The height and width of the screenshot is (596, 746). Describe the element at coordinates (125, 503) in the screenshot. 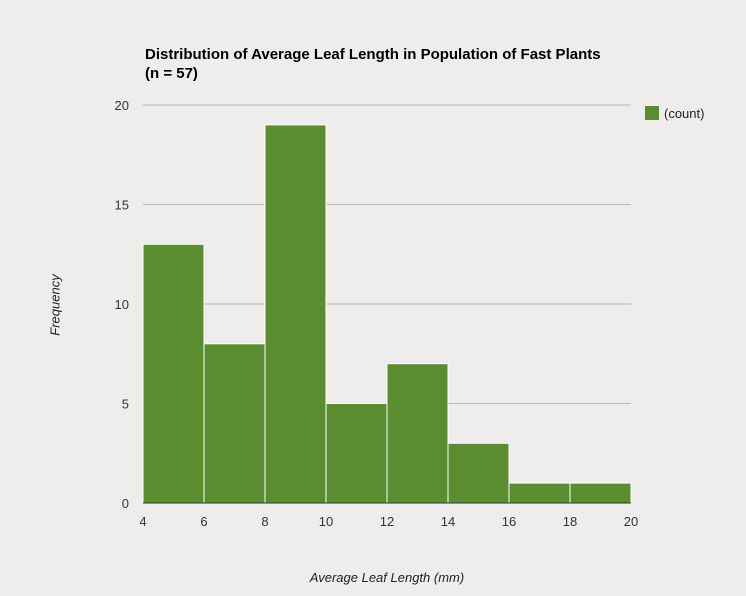

I see `y-tick-label: 0` at that location.